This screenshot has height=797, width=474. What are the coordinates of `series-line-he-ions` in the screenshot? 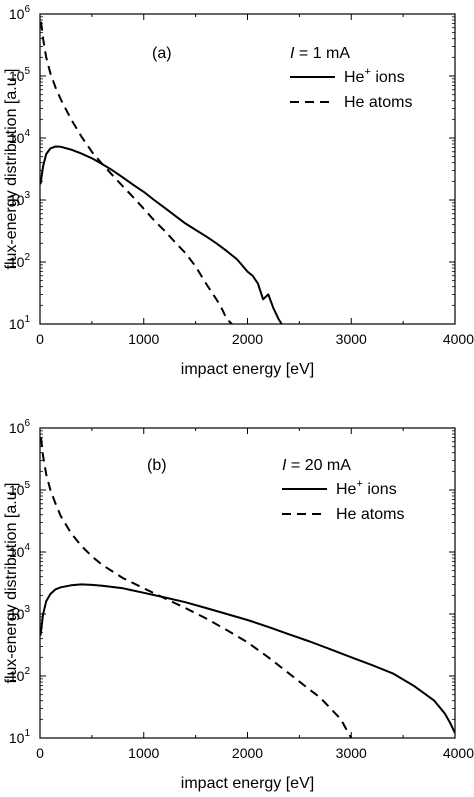 It's located at (161, 234).